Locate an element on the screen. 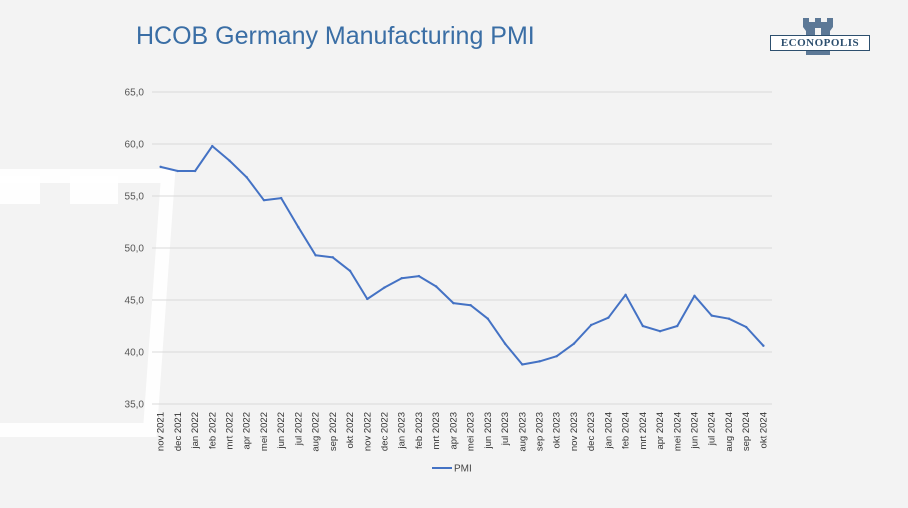 Image resolution: width=908 pixels, height=508 pixels. x-tick-label: feb 2023 is located at coordinates (419, 430).